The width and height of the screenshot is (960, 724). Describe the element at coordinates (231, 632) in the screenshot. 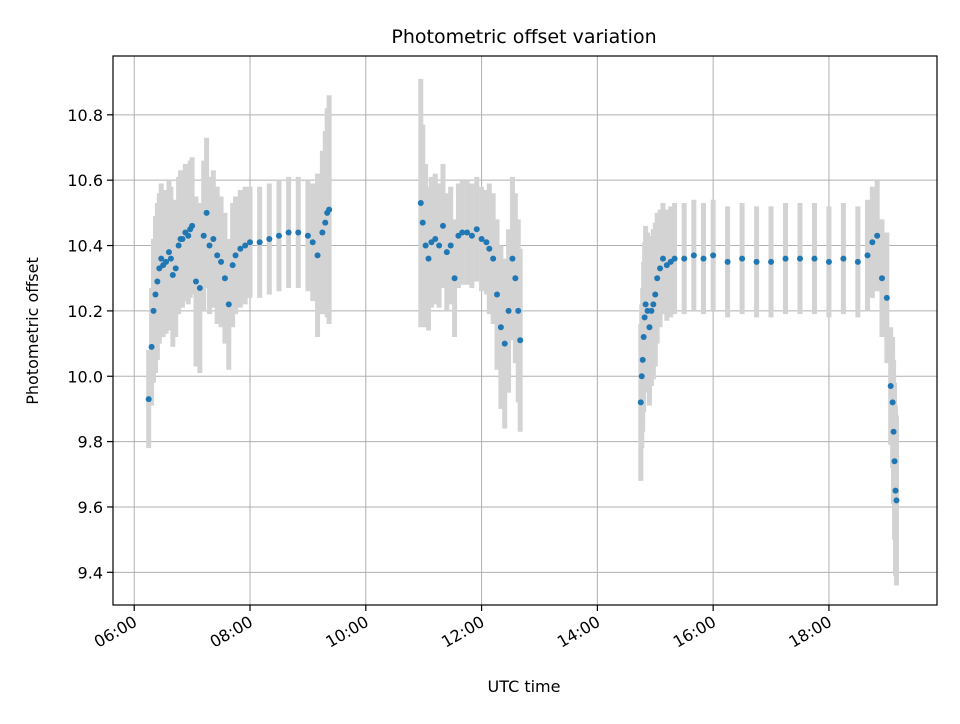

I see `x-tick-label: 08:00` at that location.